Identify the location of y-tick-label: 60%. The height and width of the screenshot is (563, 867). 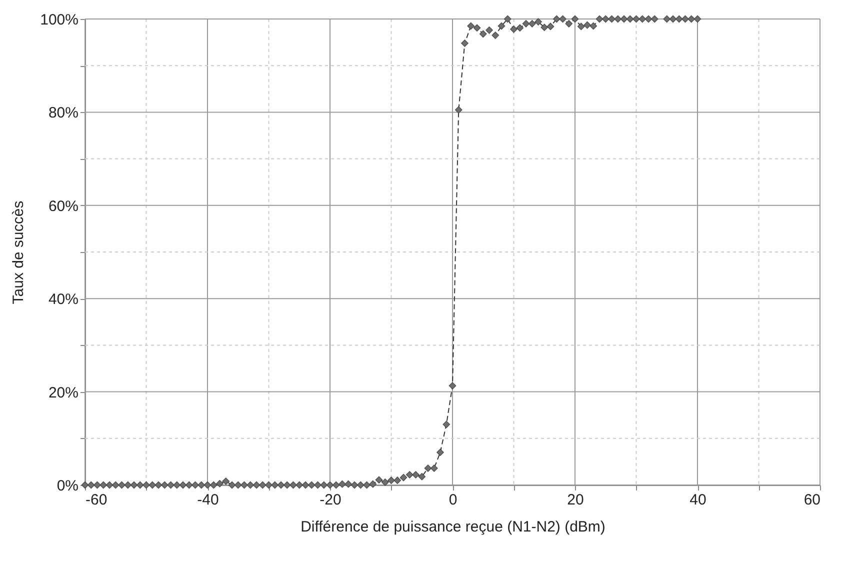
(63, 206).